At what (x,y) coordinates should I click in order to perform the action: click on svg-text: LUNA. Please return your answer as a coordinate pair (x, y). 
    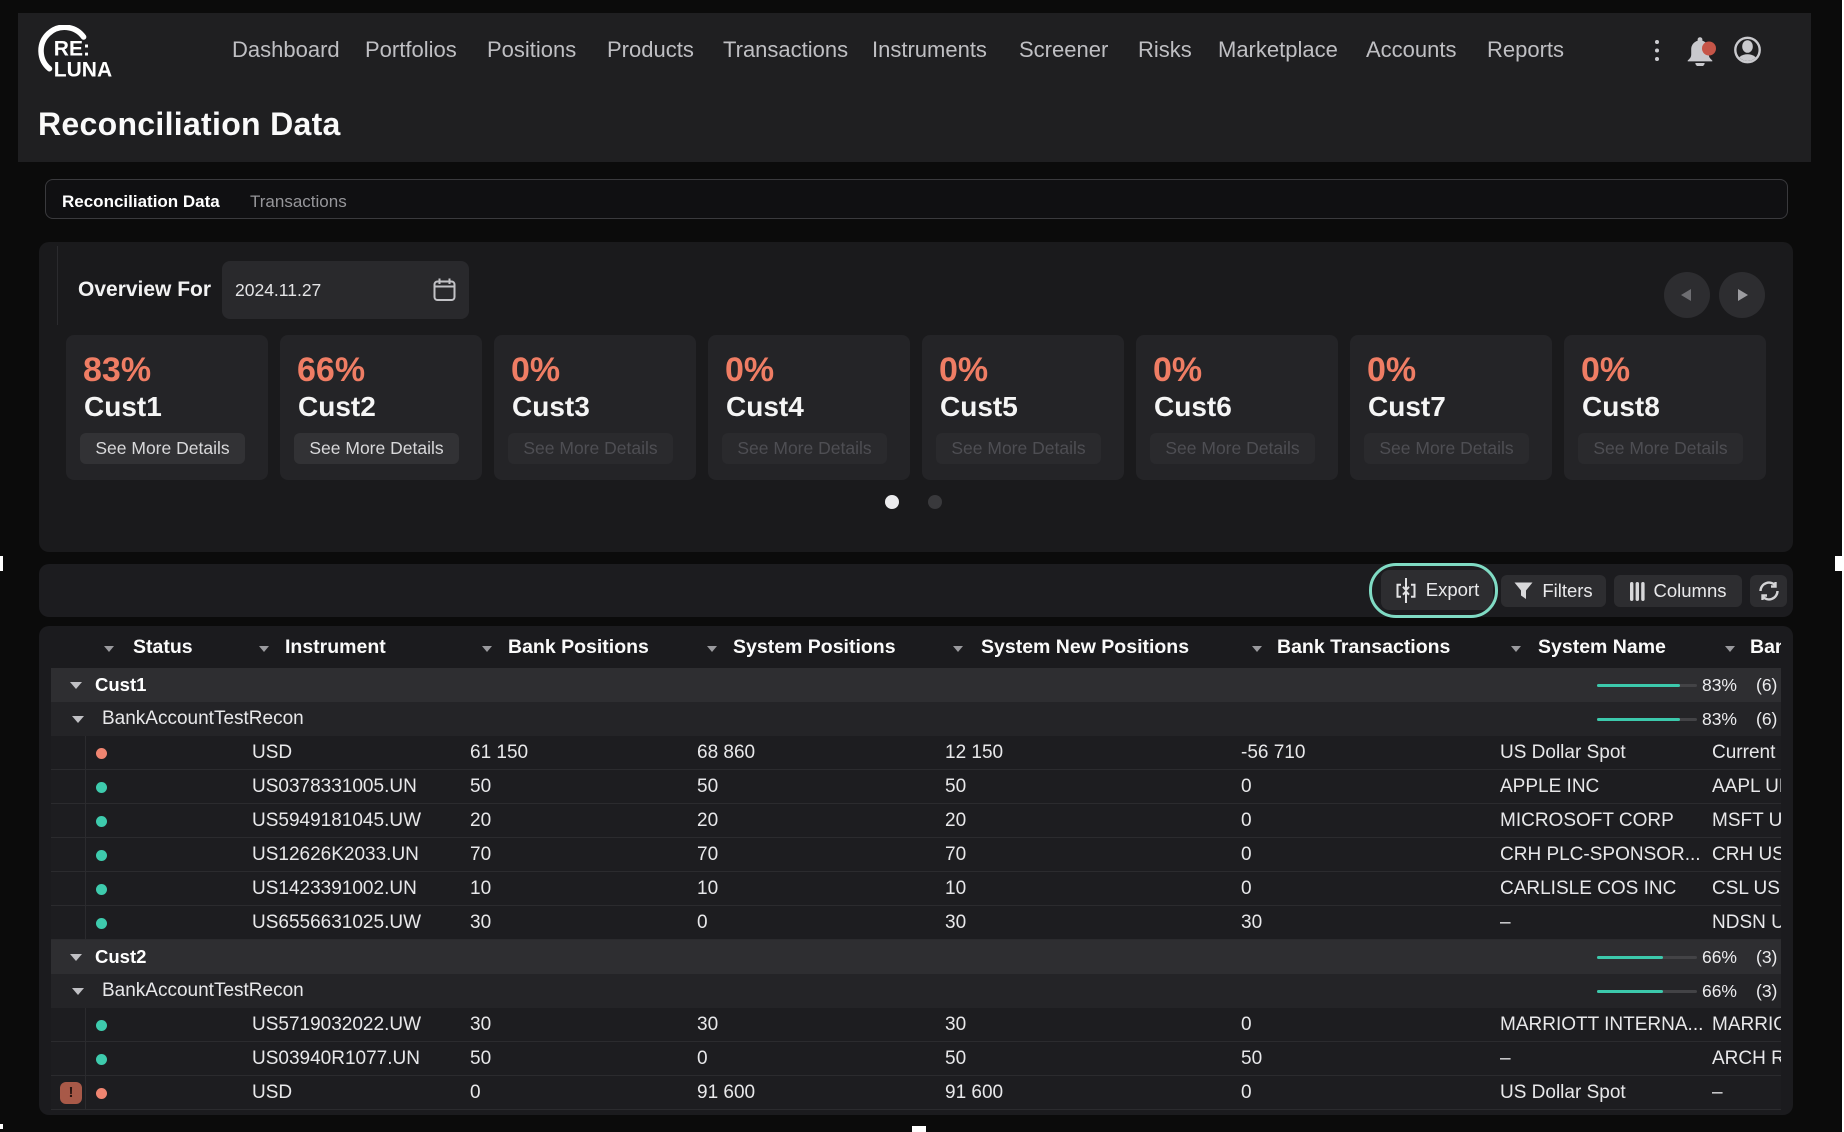
    Looking at the image, I should click on (83, 70).